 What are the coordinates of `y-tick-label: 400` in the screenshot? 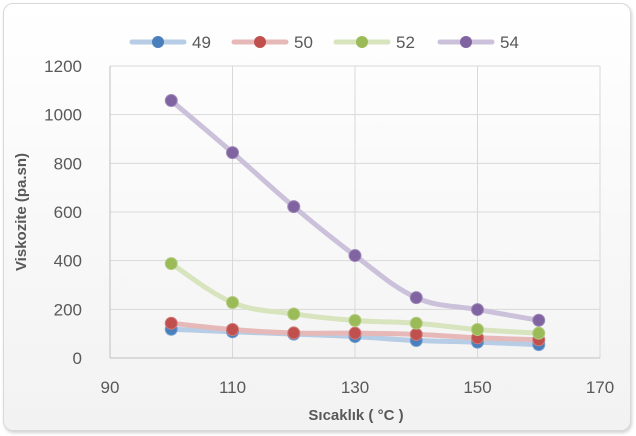 It's located at (68, 261).